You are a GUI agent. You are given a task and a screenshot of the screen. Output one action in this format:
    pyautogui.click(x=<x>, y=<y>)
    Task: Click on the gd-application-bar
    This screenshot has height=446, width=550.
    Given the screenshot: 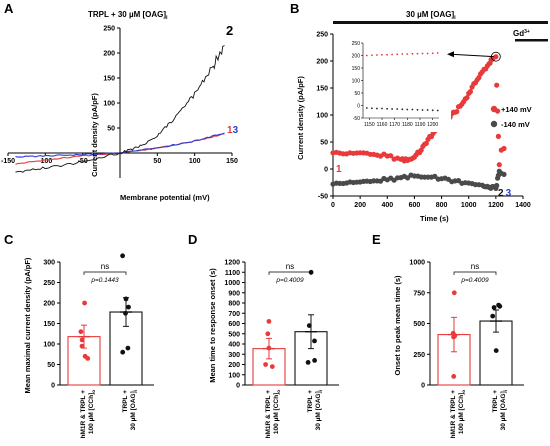 What is the action you would take?
    pyautogui.click(x=531, y=40)
    